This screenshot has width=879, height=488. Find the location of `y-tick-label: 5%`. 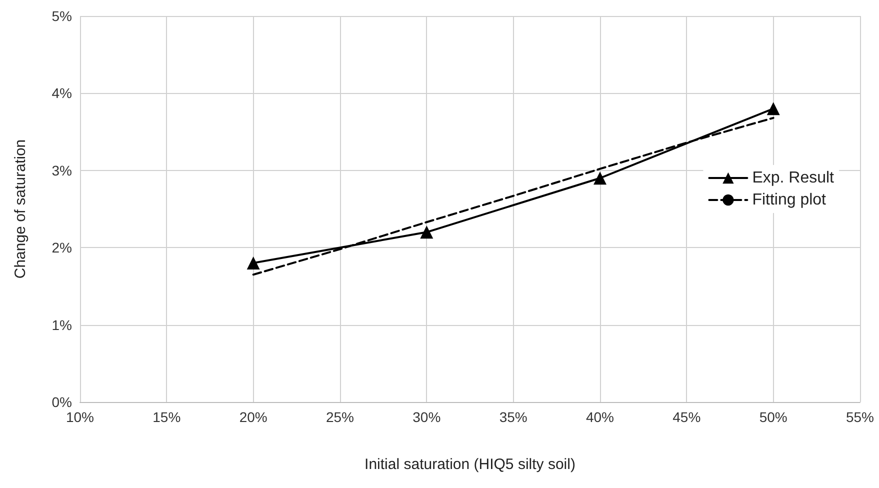

y-tick-label: 5% is located at coordinates (62, 16).